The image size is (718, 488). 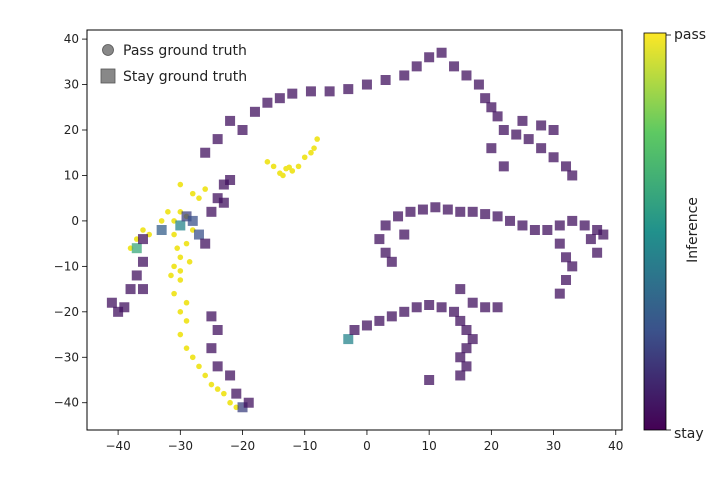 What do you see at coordinates (66, 266) in the screenshot?
I see `y-tick-label: −10` at bounding box center [66, 266].